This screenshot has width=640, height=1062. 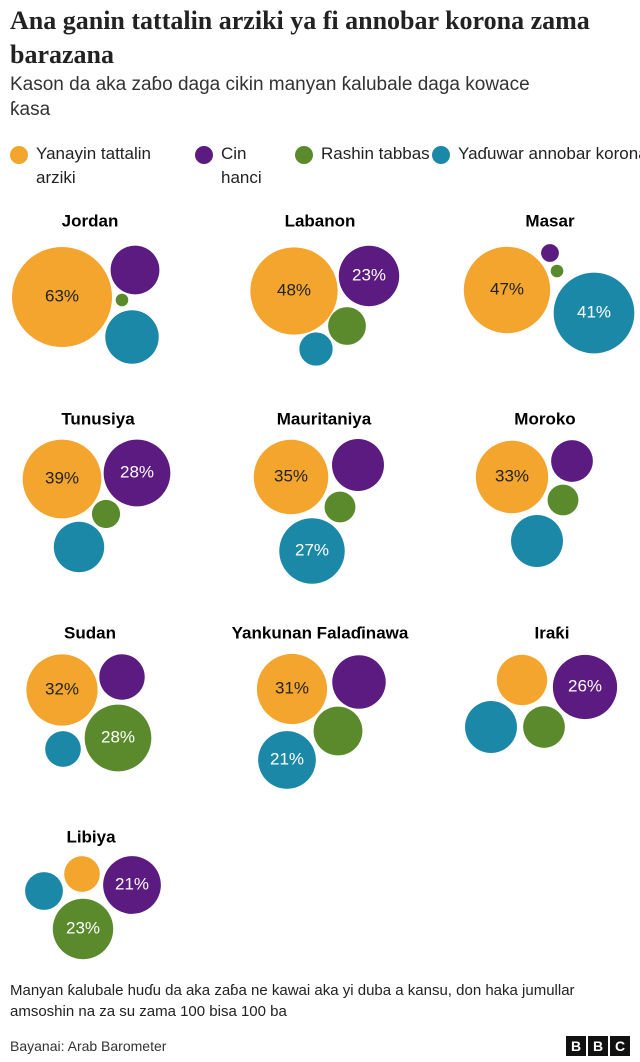 I want to click on value-label: 47%, so click(x=507, y=288).